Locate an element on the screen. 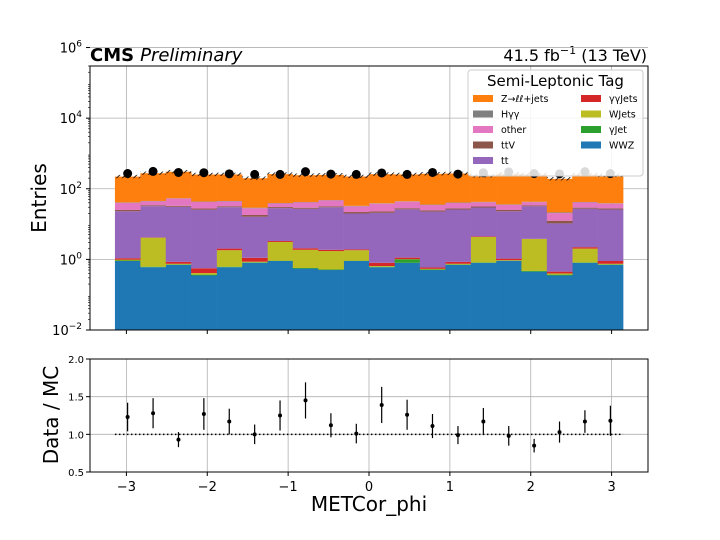  ratio-y-tick-label: 2.0 is located at coordinates (76, 360).